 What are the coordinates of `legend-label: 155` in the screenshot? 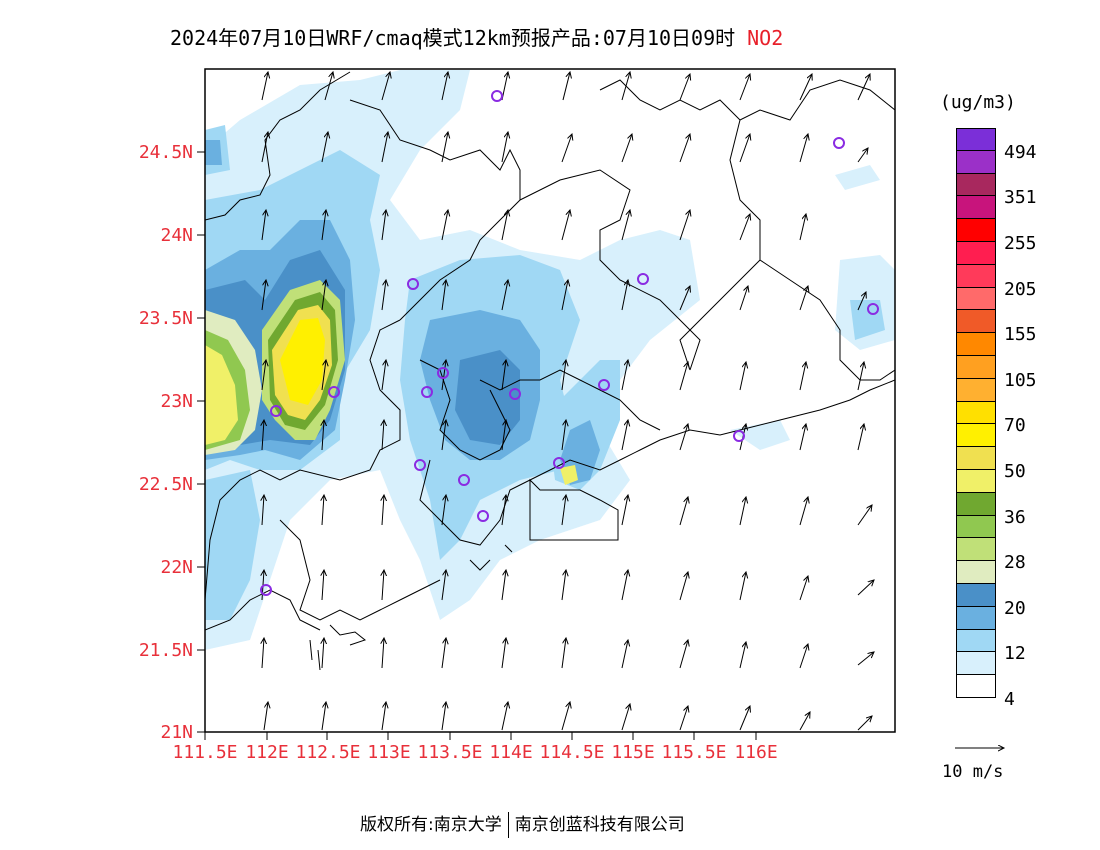 It's located at (1020, 335).